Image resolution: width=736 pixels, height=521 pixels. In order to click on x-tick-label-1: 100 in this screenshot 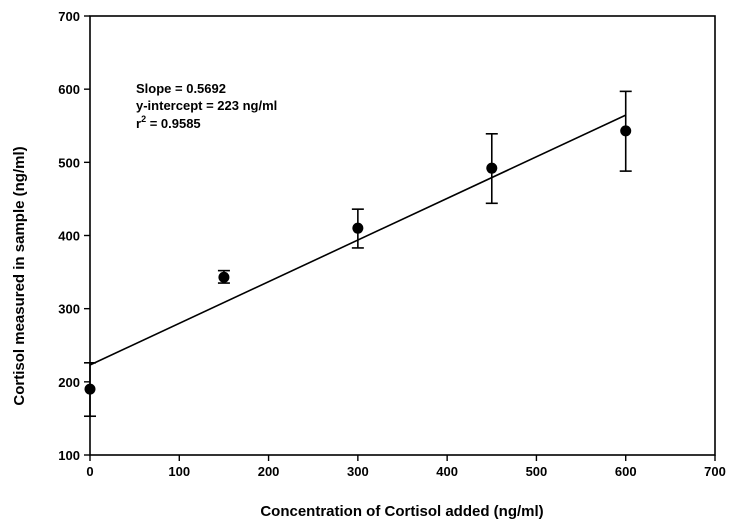, I will do `click(179, 471)`.